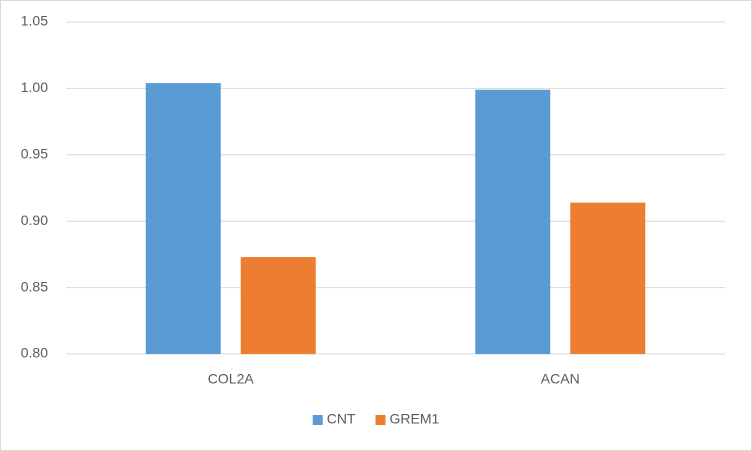 Image resolution: width=752 pixels, height=451 pixels. Describe the element at coordinates (34, 286) in the screenshot. I see `y-tick-label: 0.85` at that location.